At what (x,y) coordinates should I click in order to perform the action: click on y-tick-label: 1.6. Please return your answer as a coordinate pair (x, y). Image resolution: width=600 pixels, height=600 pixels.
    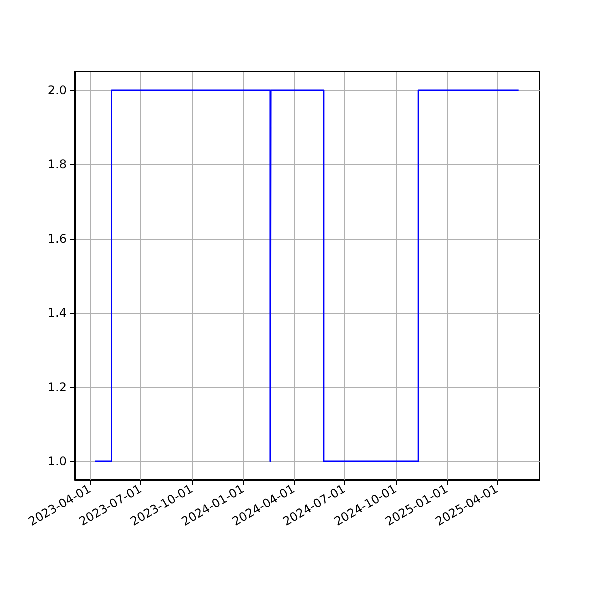
    Looking at the image, I should click on (57, 239).